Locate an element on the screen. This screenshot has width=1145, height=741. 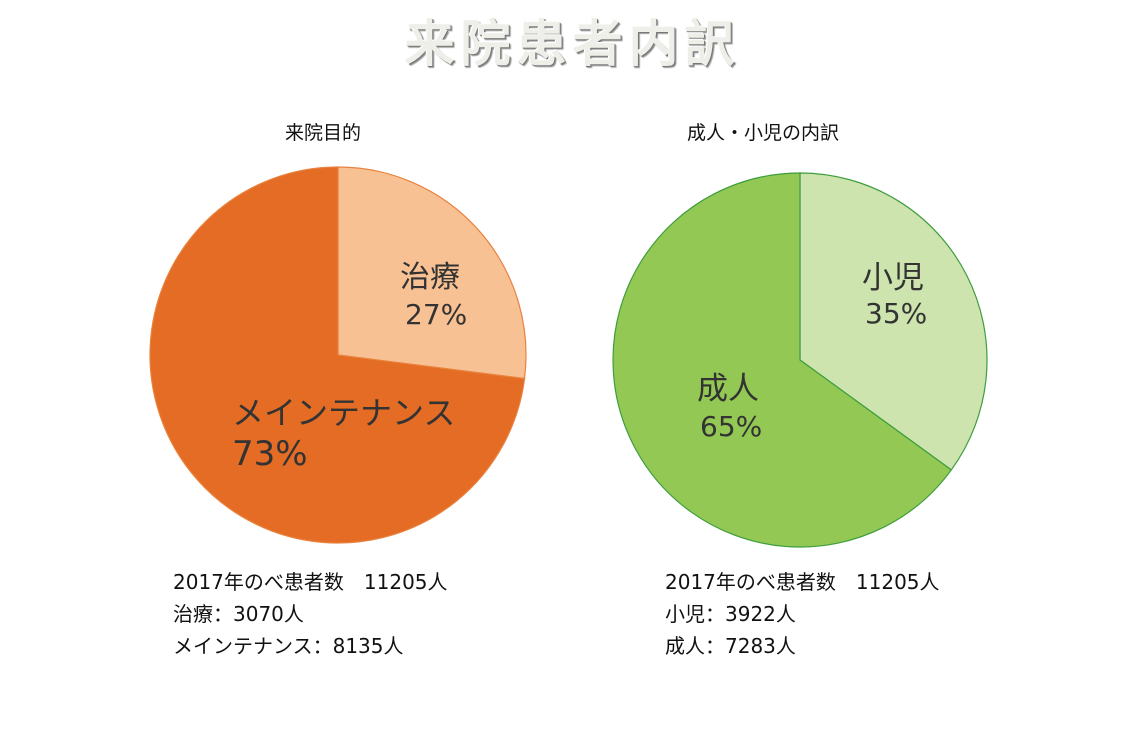
pie1-value-treatment: 27% is located at coordinates (436, 314).